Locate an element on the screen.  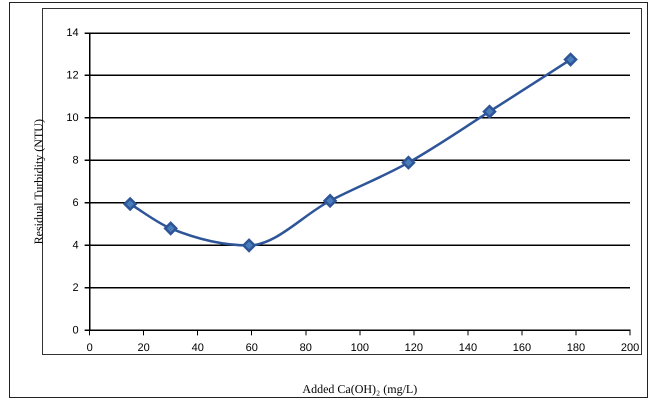
x-tick-label: 200 is located at coordinates (630, 348).